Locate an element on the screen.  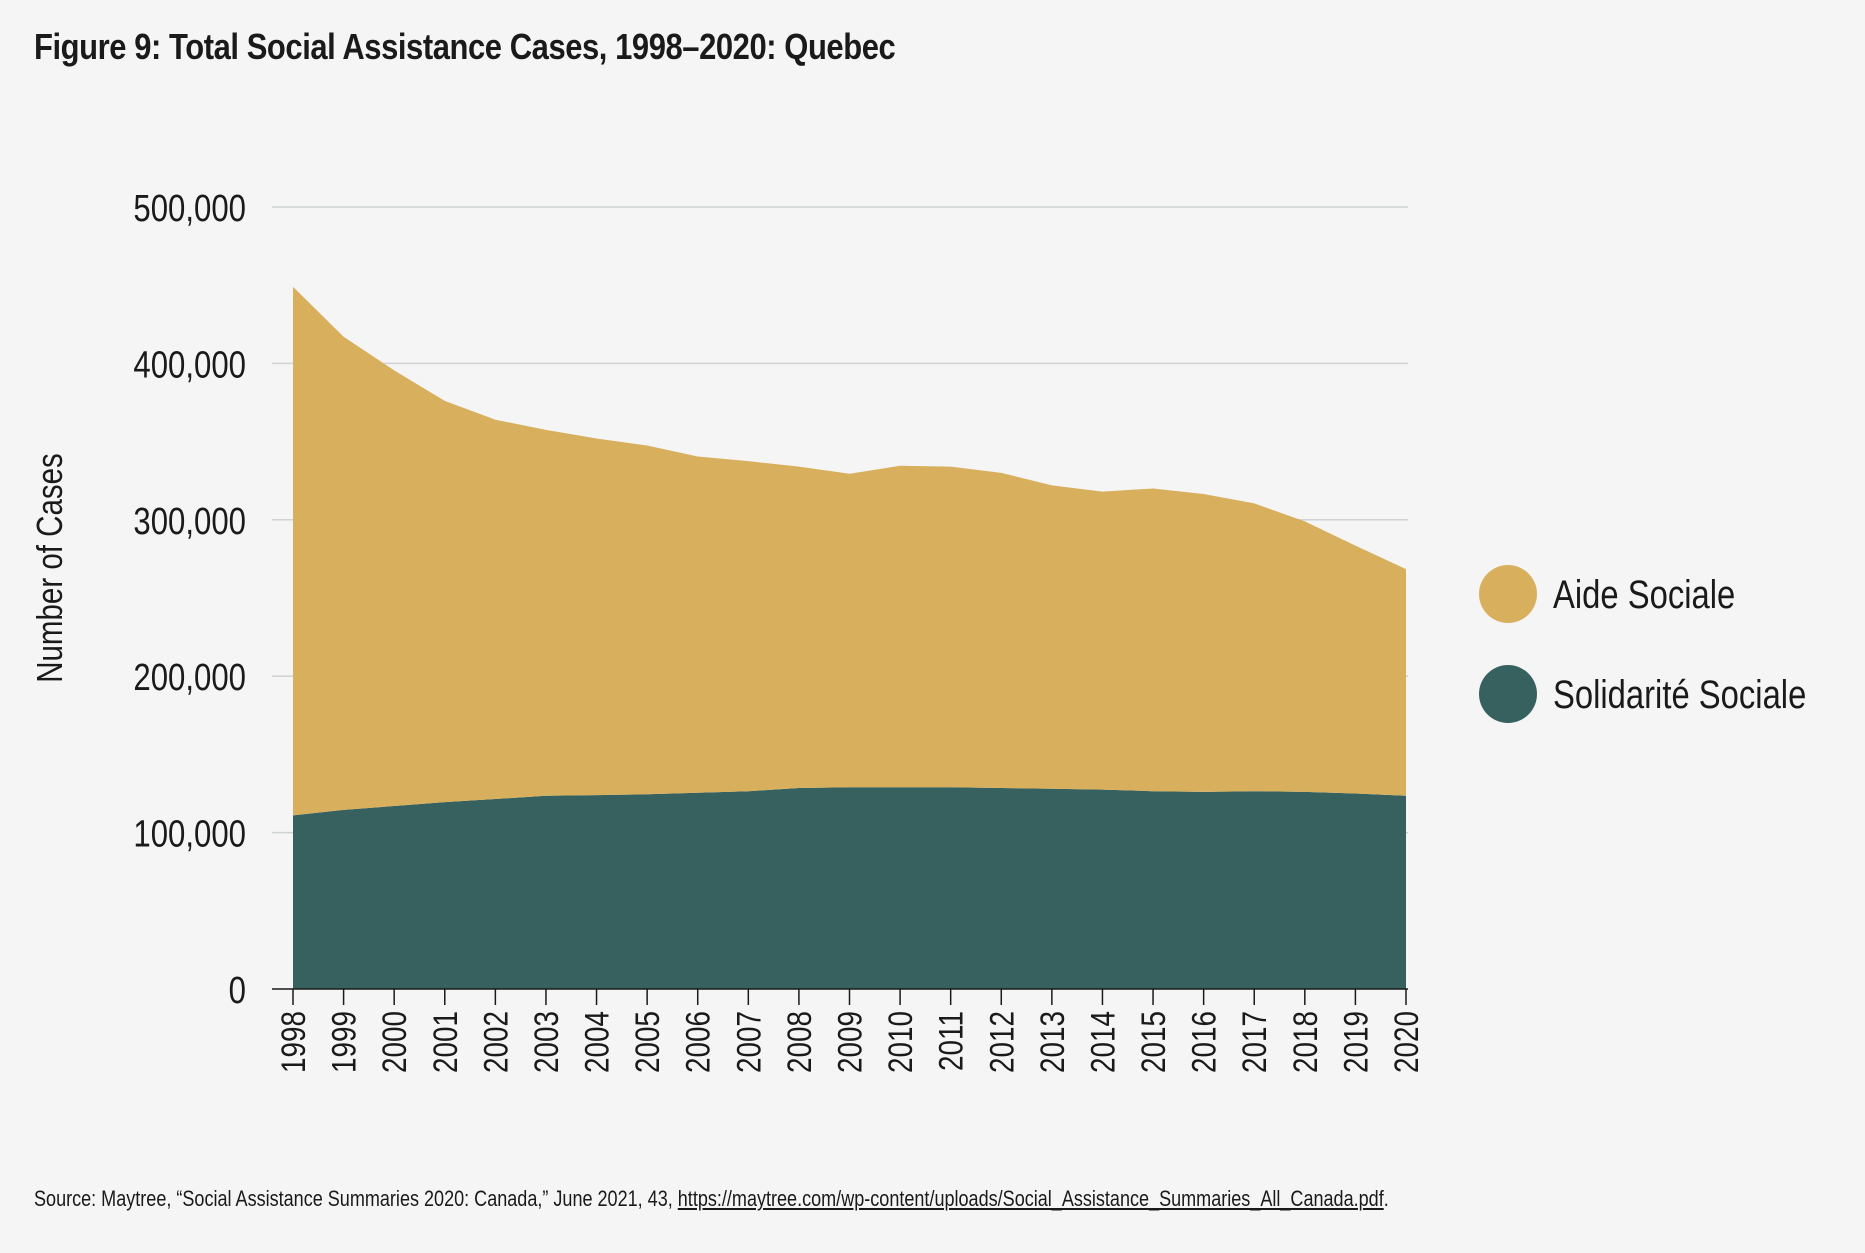
y-tick-label: 500,000 is located at coordinates (189, 209).